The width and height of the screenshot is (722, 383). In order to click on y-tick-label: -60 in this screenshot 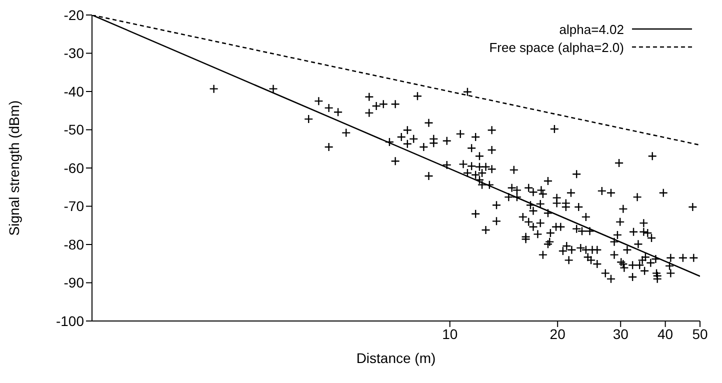, I will do `click(74, 168)`.